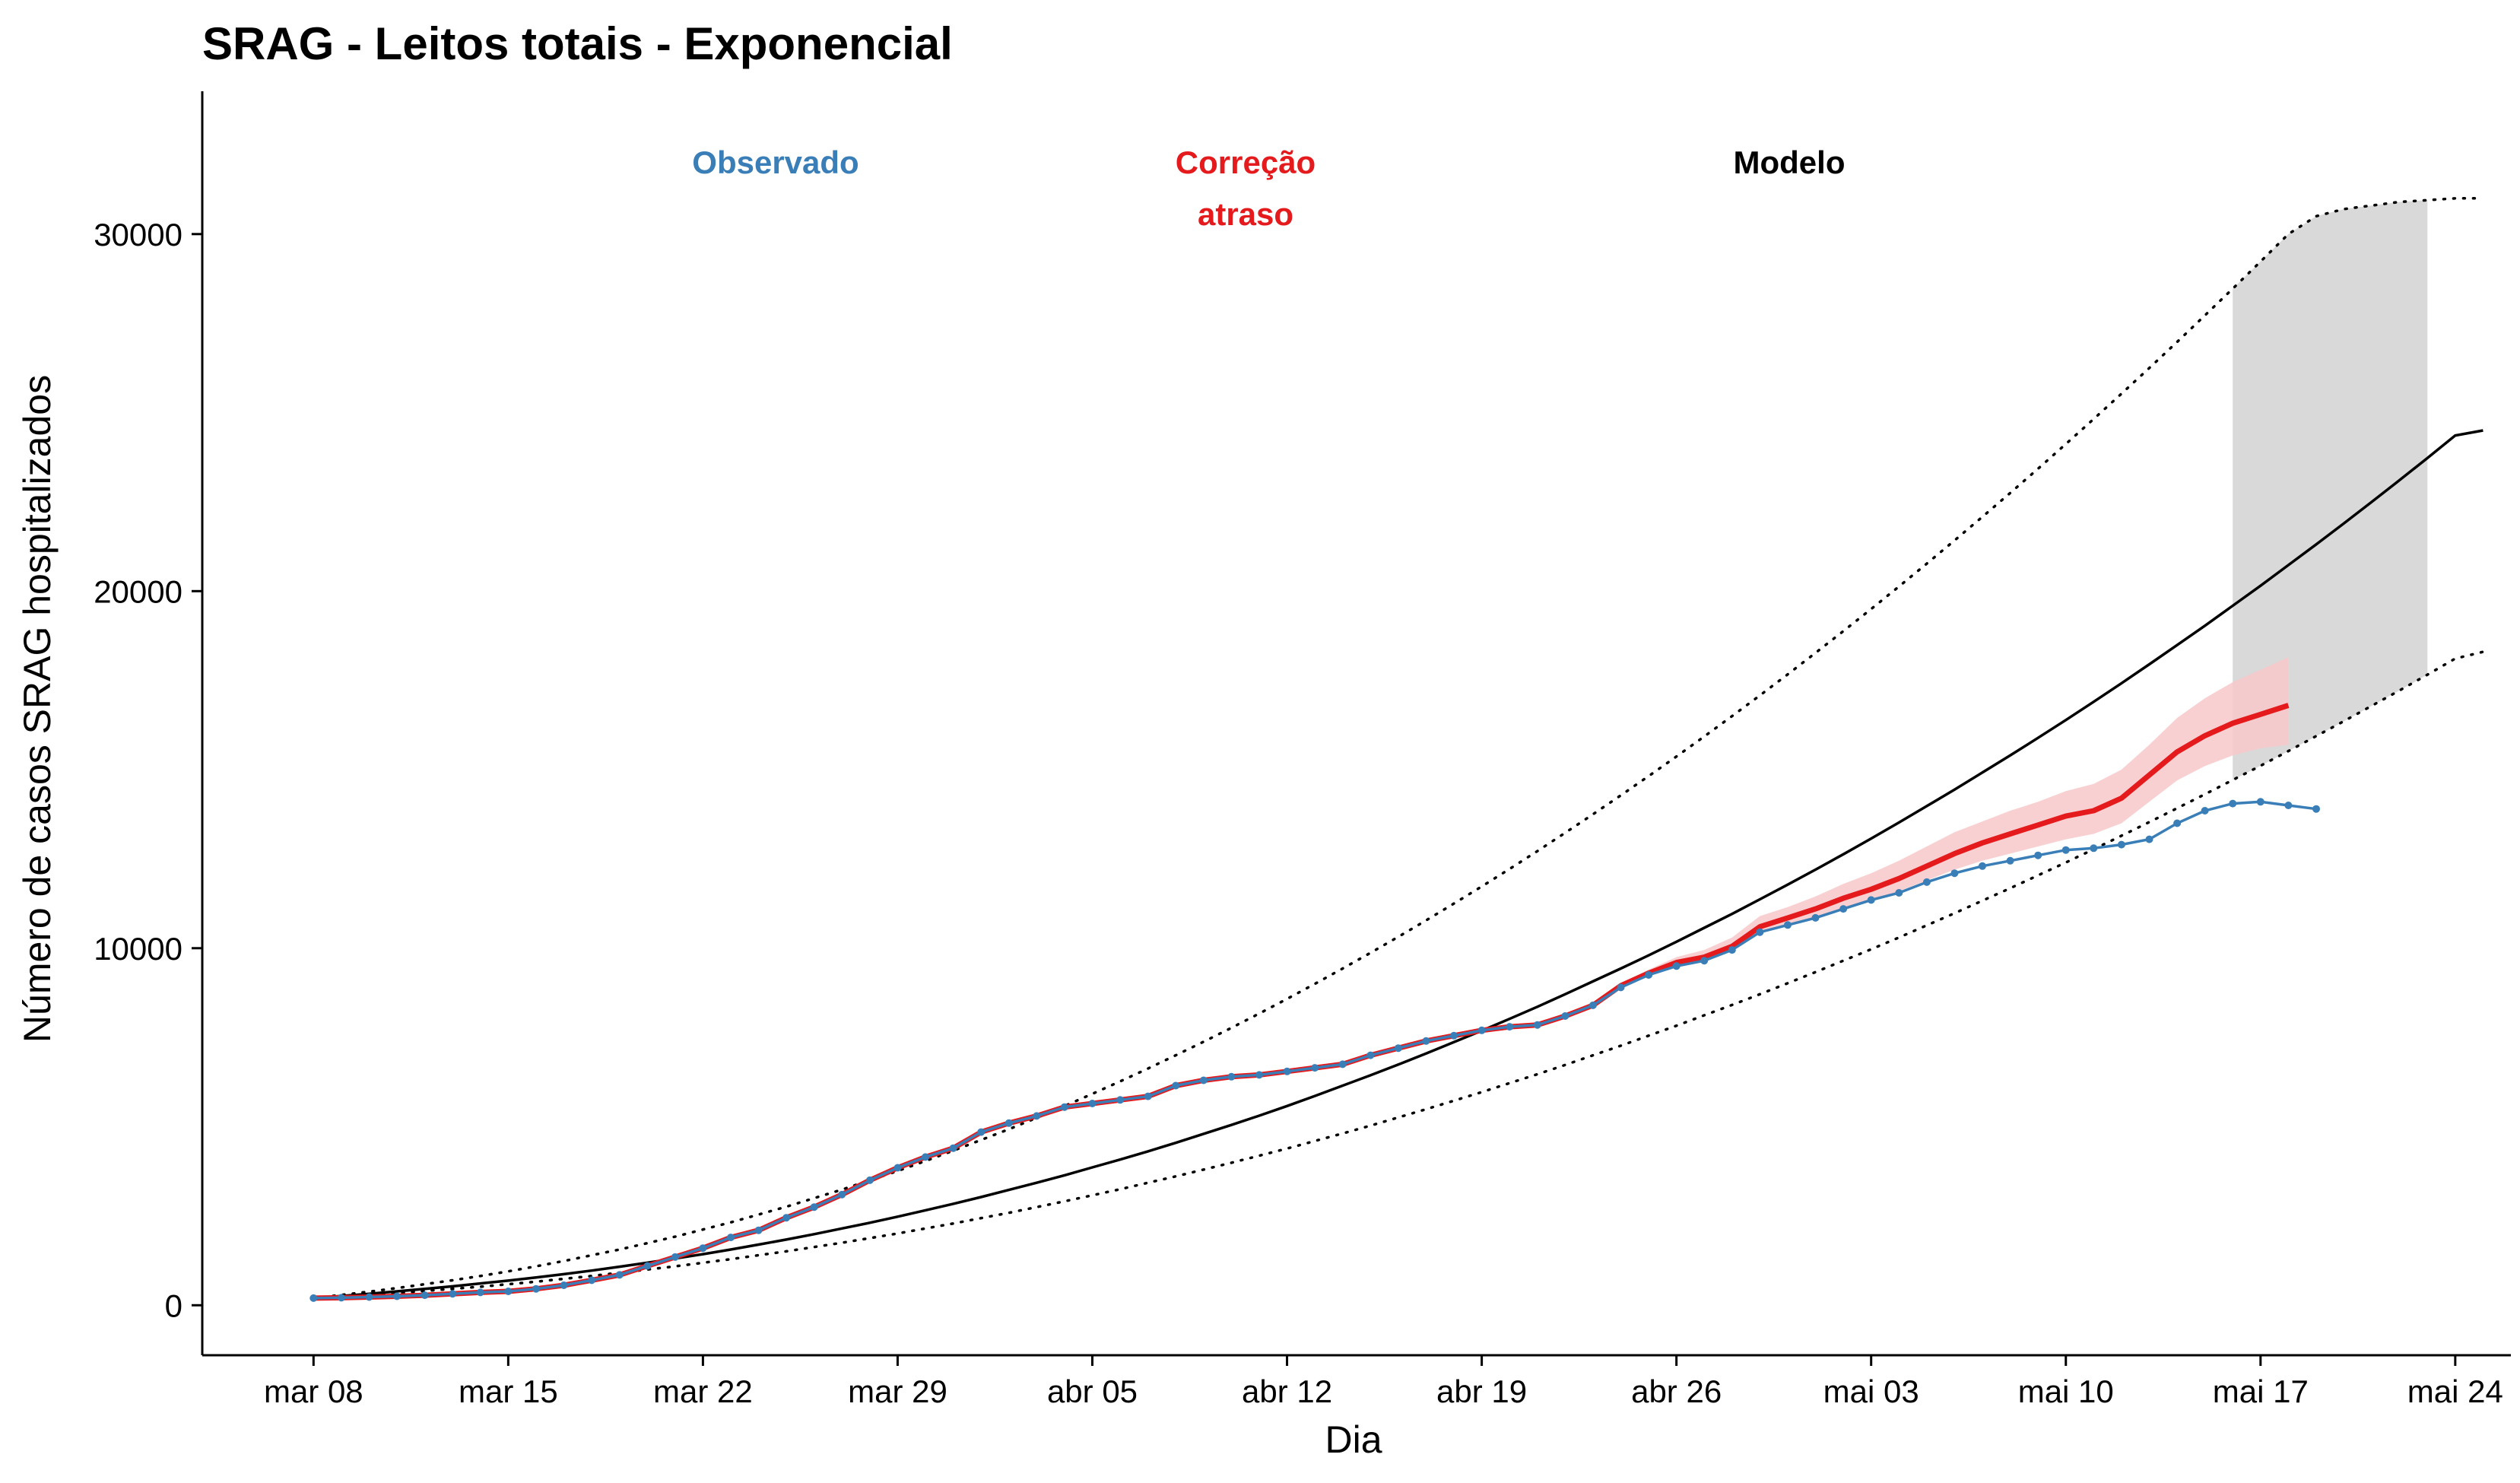 This screenshot has height=1483, width=2520. What do you see at coordinates (1790, 162) in the screenshot?
I see `legend-label-line: Modelo` at bounding box center [1790, 162].